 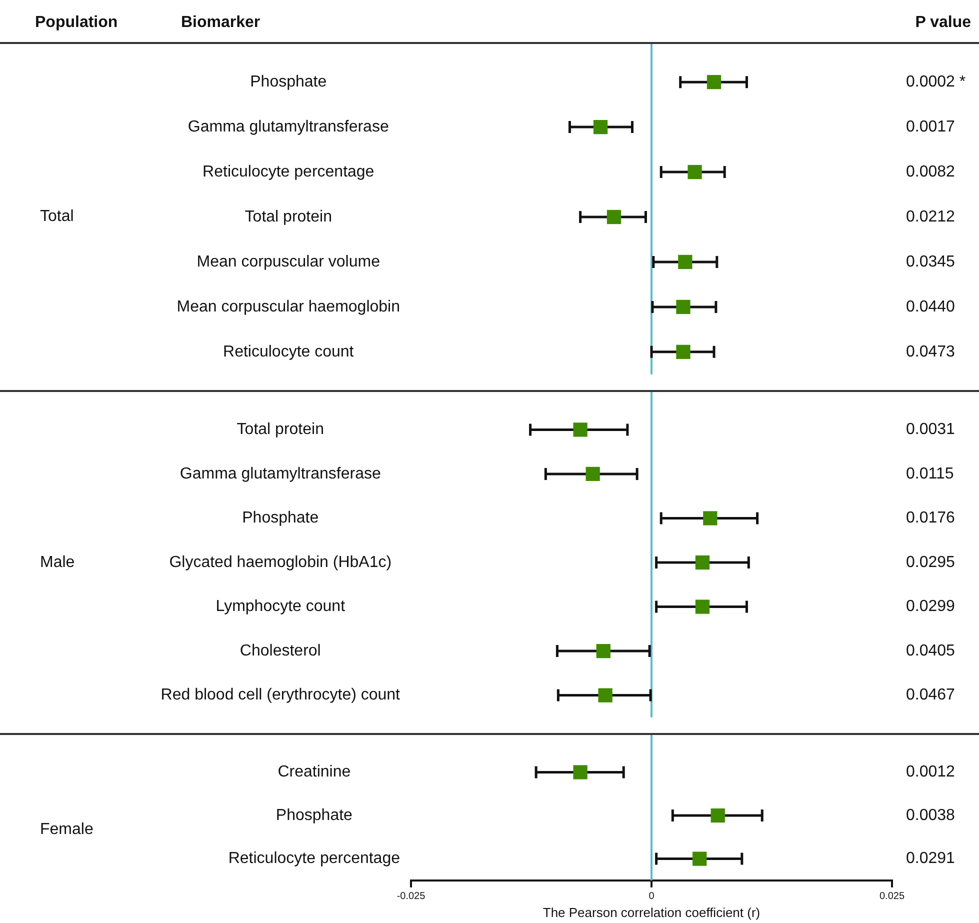 I want to click on text: Population, so click(x=76, y=23).